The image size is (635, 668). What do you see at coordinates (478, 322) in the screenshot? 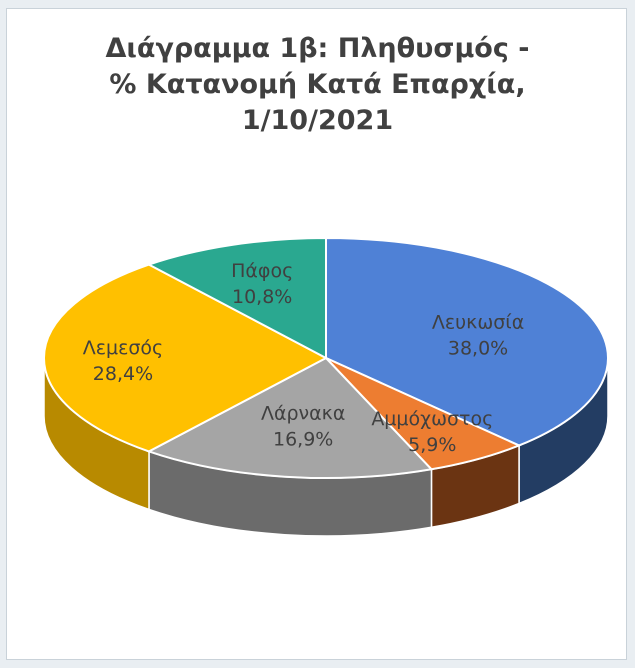
I see `slice-name-label-0: Λευκωσία` at bounding box center [478, 322].